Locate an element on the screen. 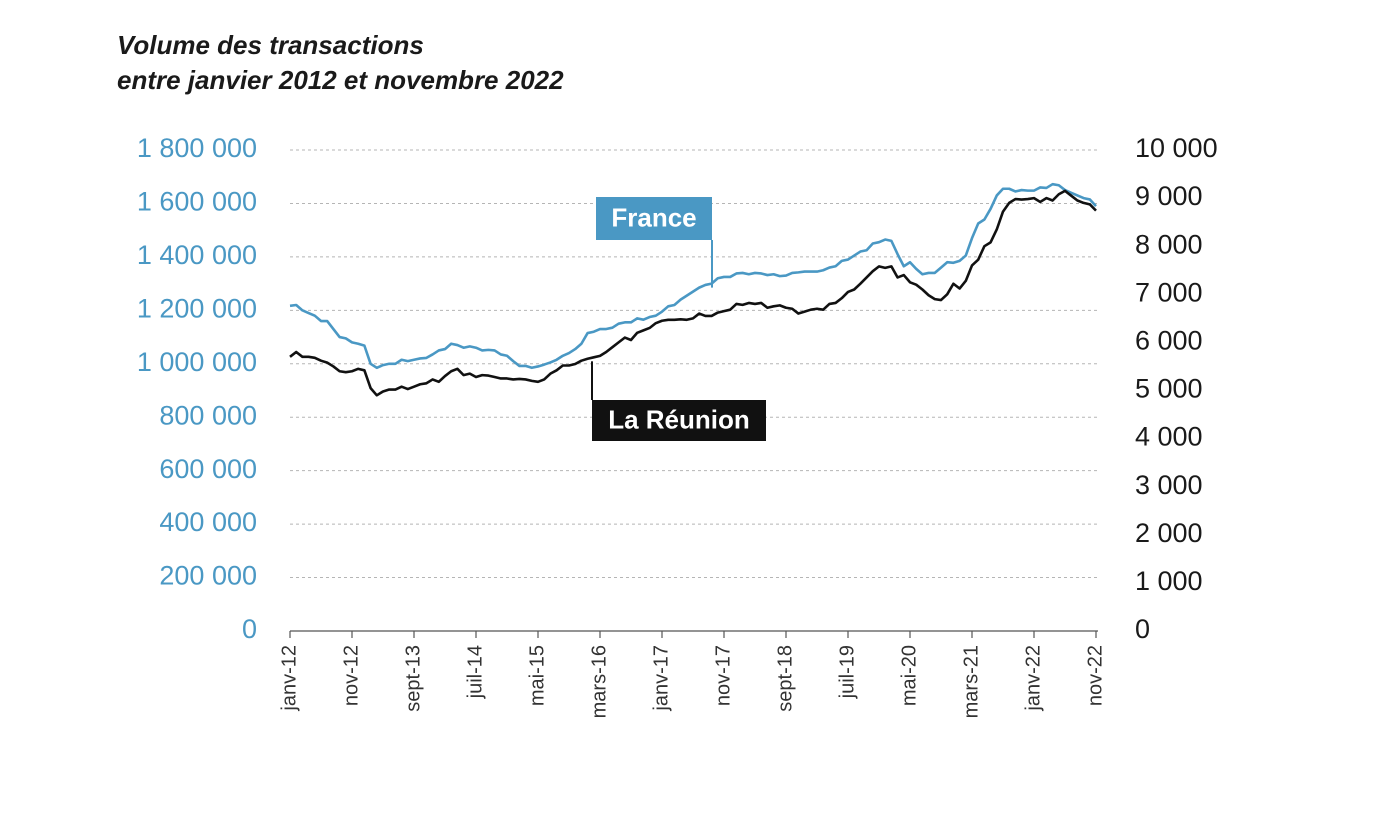  y-tick-label: 200 000 is located at coordinates (208, 576).